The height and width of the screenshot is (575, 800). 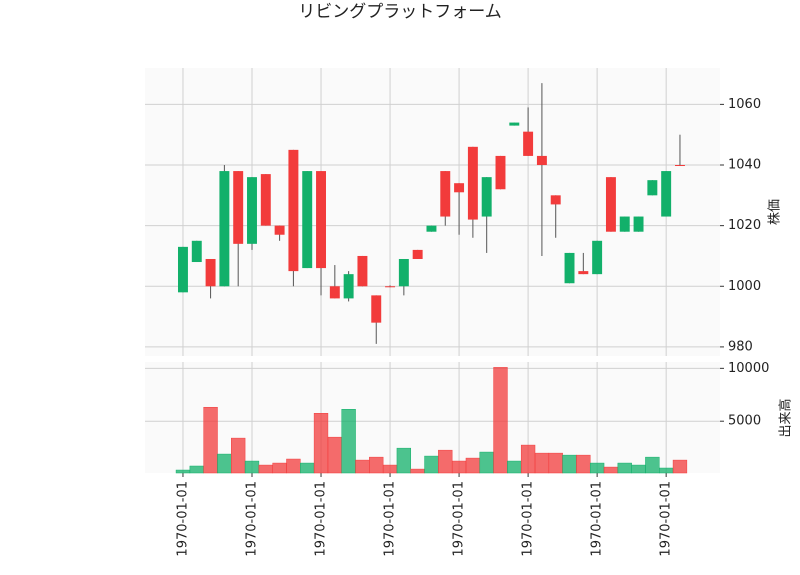 What do you see at coordinates (744, 286) in the screenshot?
I see `y-tick-label: 1000` at bounding box center [744, 286].